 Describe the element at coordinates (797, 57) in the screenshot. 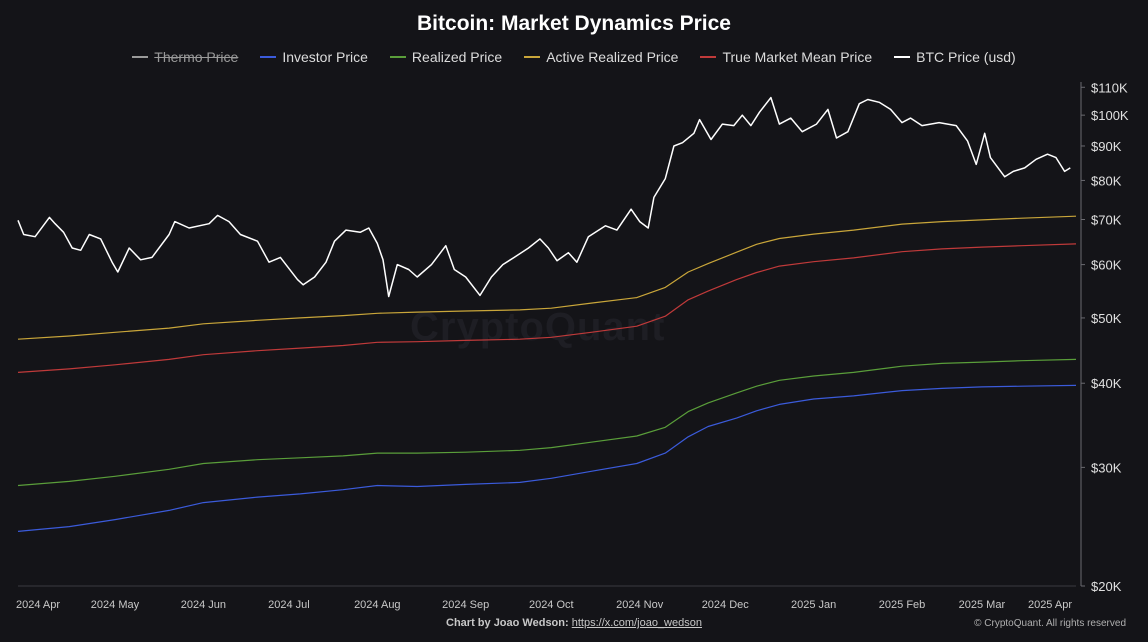

I see `legend-label: True Market Mean Price` at that location.